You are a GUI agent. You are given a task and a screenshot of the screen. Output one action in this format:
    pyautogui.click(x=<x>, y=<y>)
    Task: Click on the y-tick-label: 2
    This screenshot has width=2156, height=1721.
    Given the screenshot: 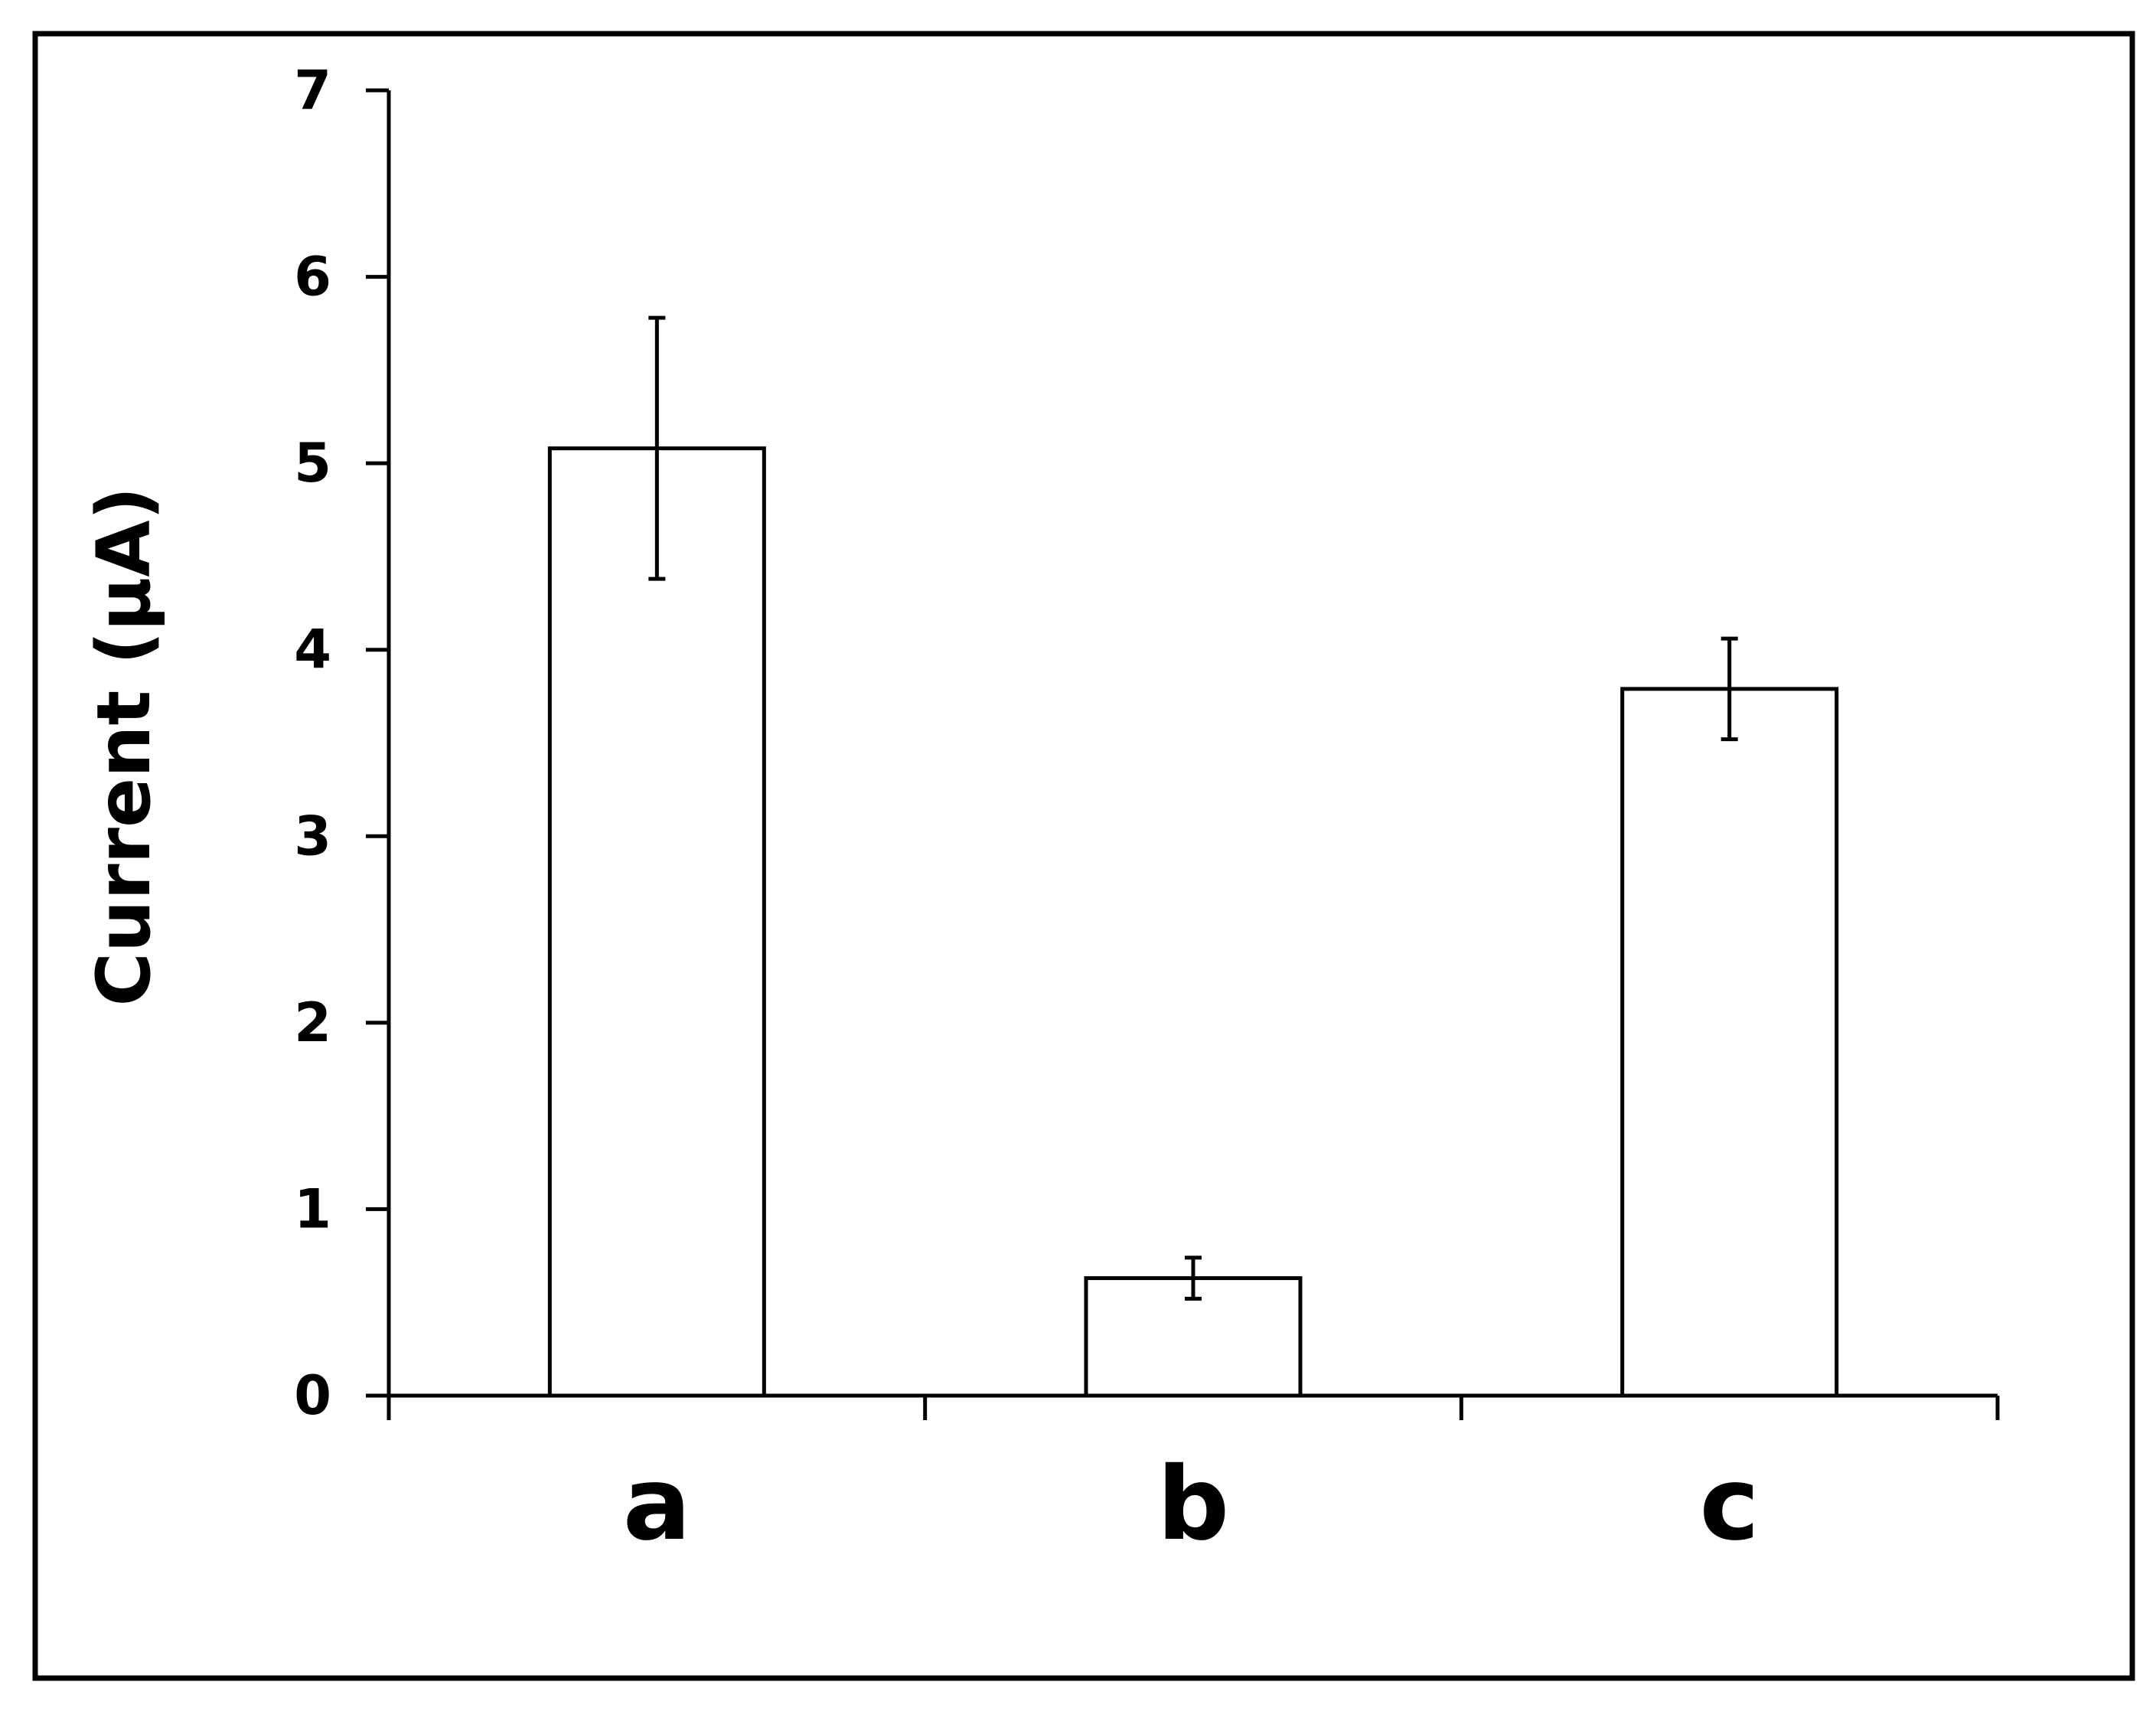 What is the action you would take?
    pyautogui.click(x=312, y=1022)
    